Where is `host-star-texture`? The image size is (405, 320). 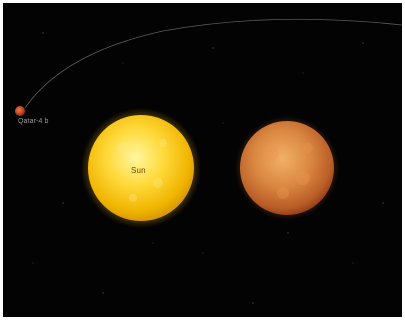
host-star-texture is located at coordinates (288, 171).